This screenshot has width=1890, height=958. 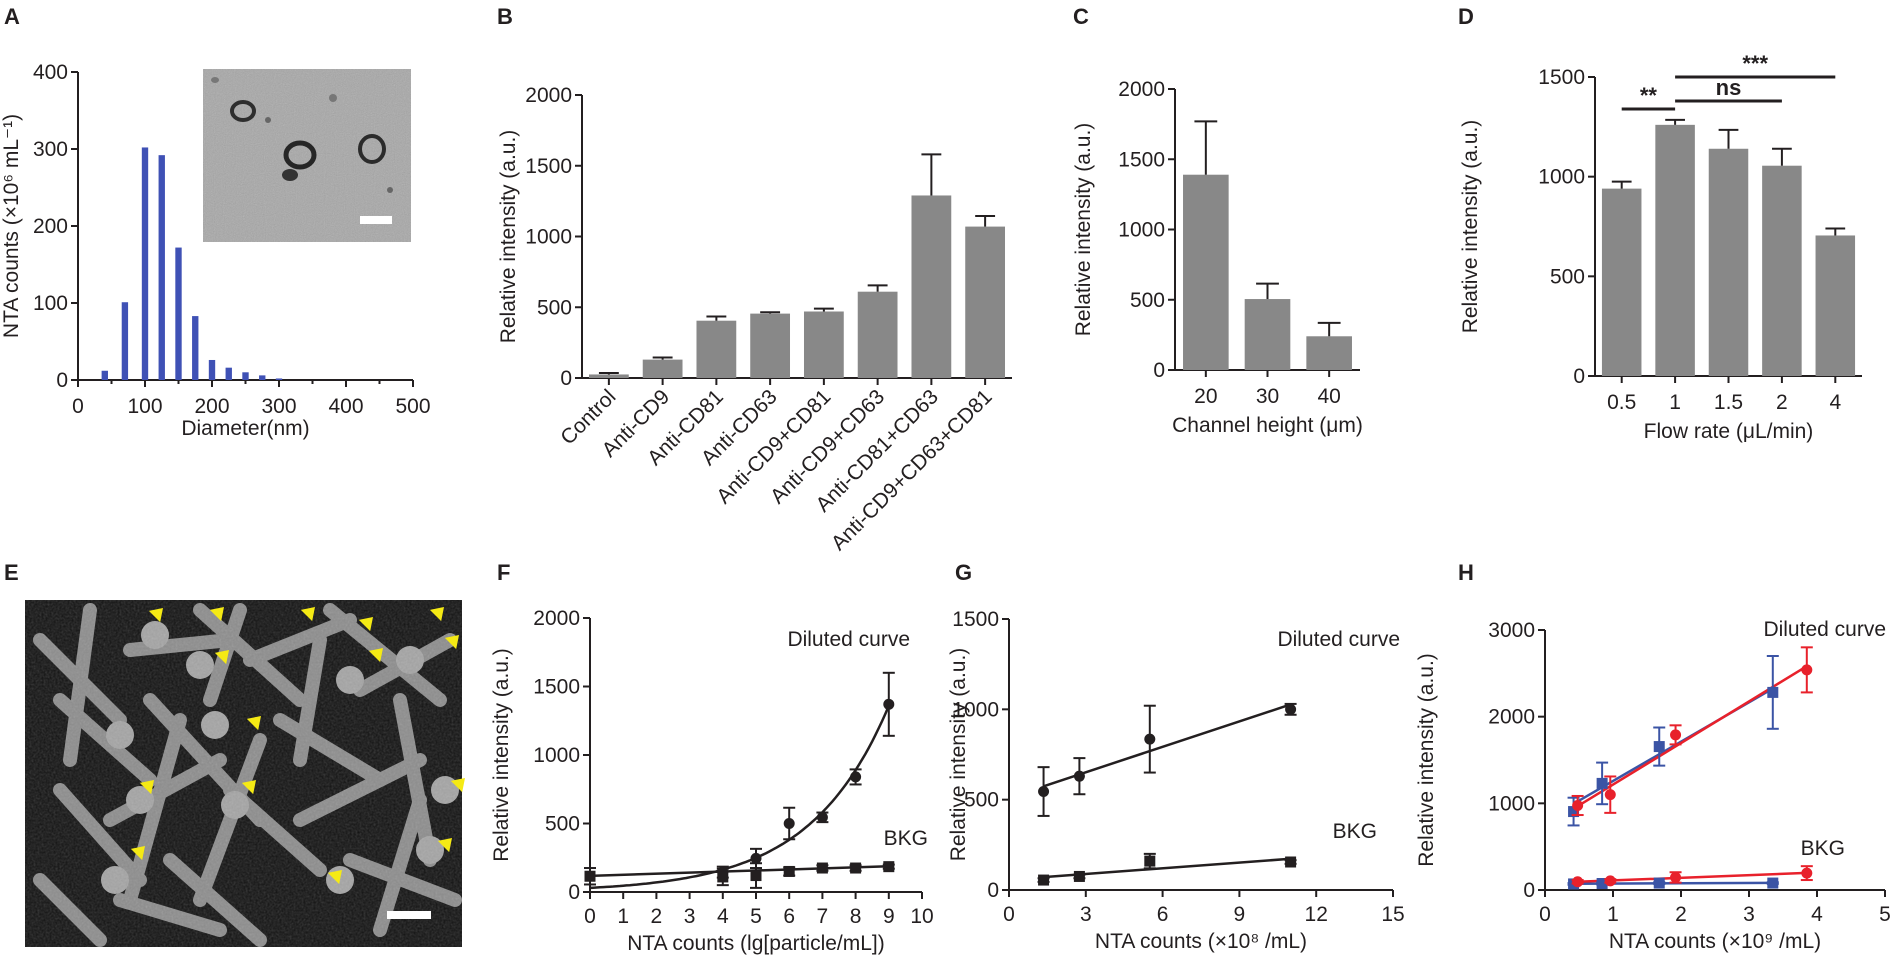 I want to click on panel-label-h: H, so click(x=1466, y=572).